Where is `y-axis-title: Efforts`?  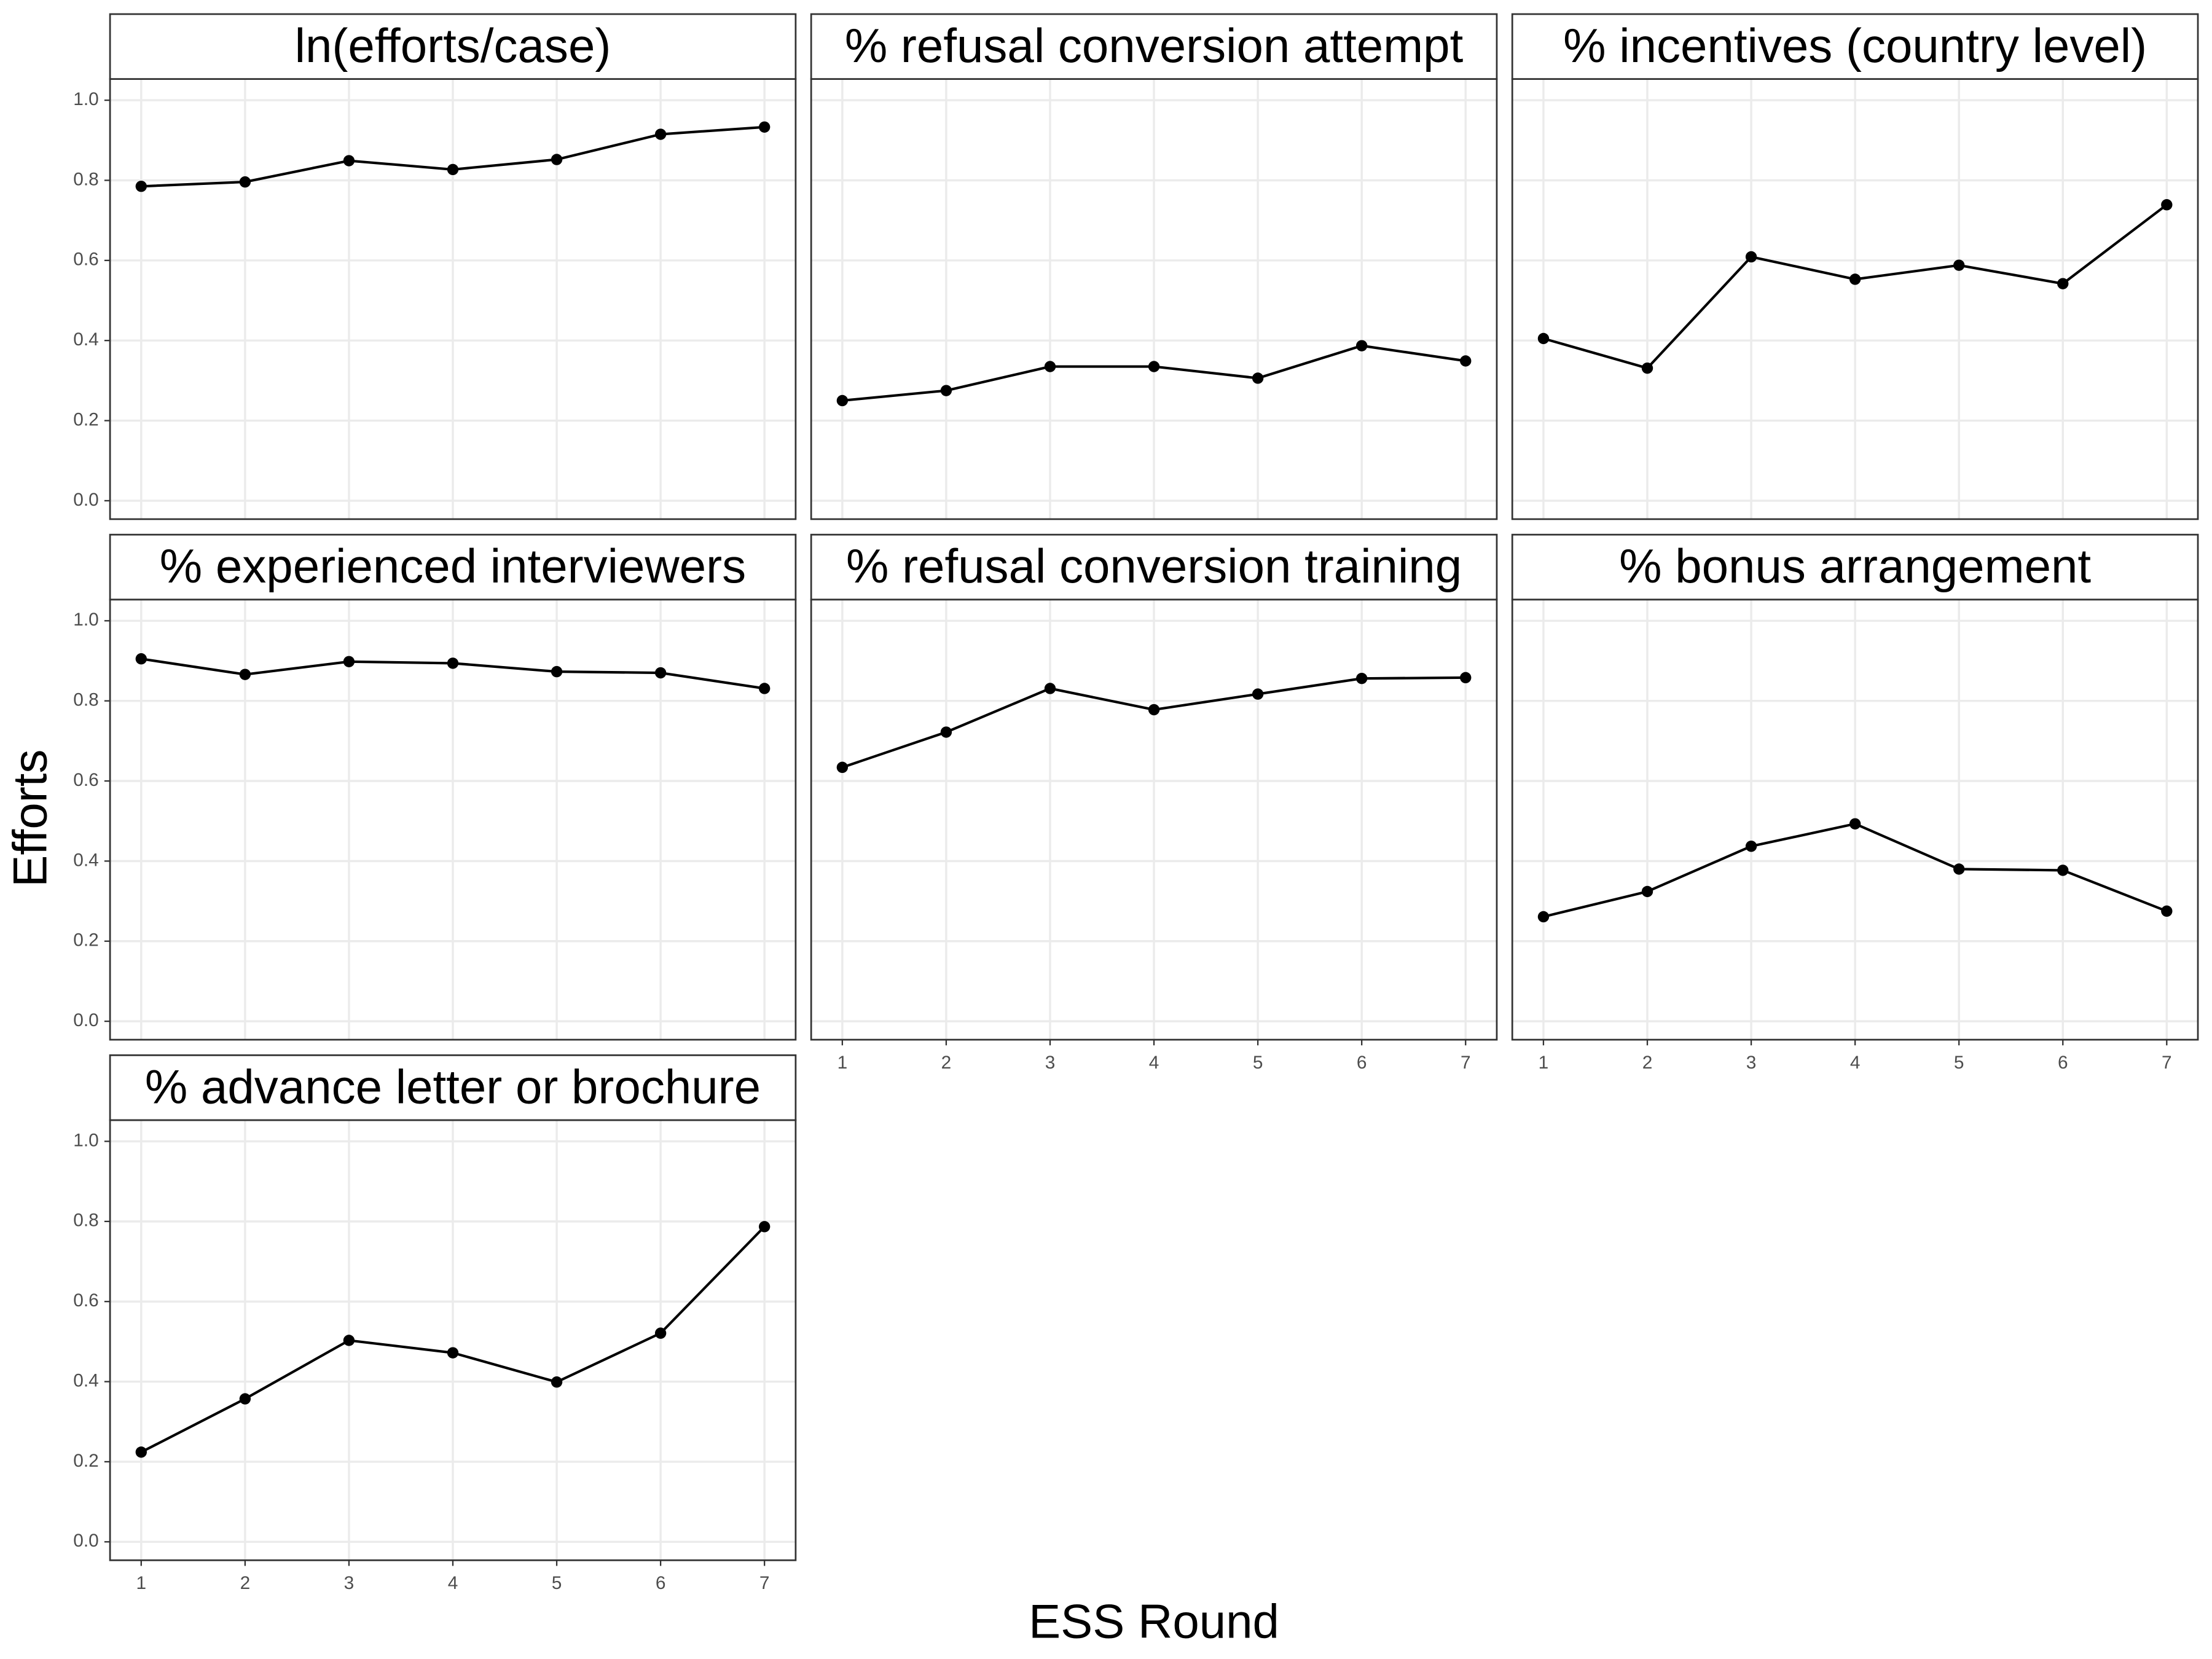 y-axis-title: Efforts is located at coordinates (30, 818).